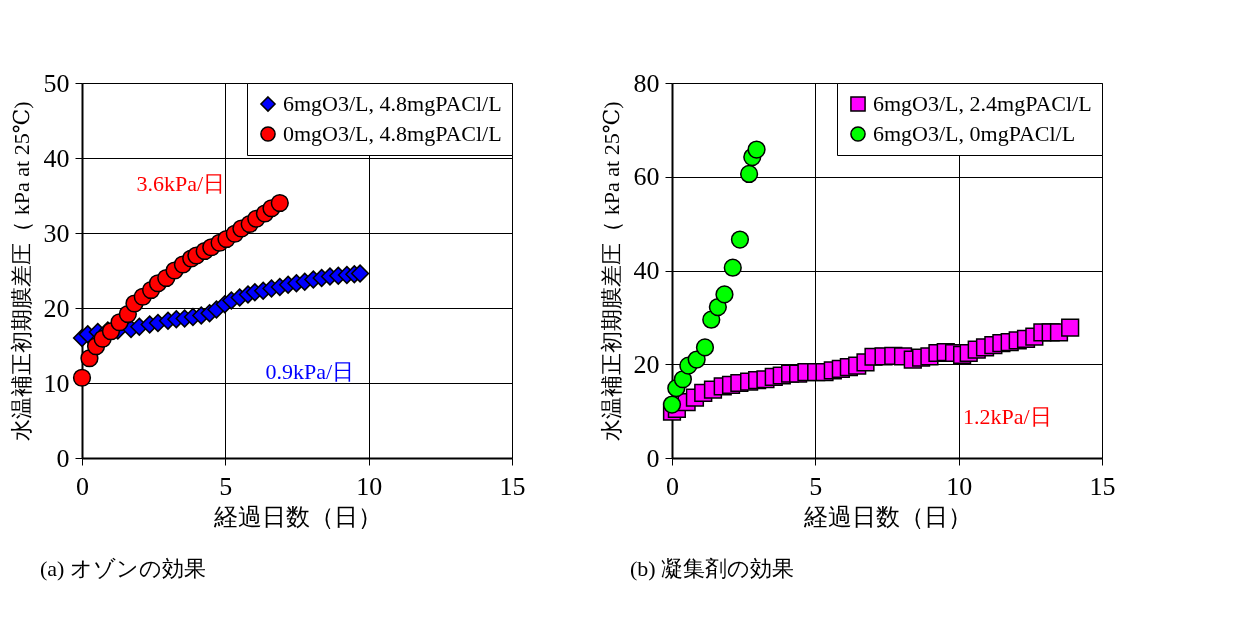 The height and width of the screenshot is (619, 1251). What do you see at coordinates (310, 371) in the screenshot?
I see `annotation: 0.9kPa/日` at bounding box center [310, 371].